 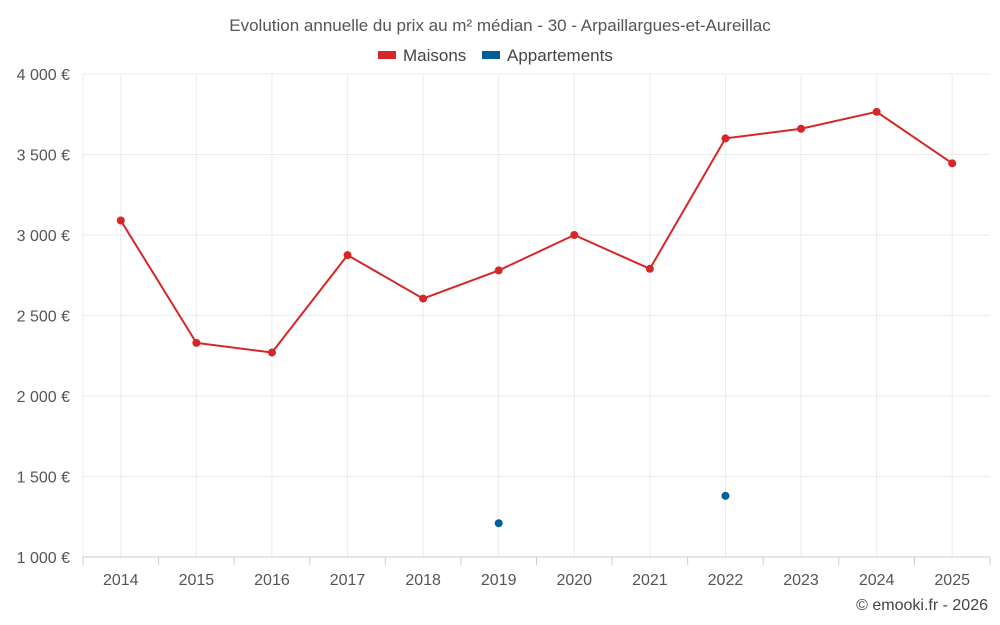 What do you see at coordinates (423, 580) in the screenshot?
I see `x-tick-label: 2018` at bounding box center [423, 580].